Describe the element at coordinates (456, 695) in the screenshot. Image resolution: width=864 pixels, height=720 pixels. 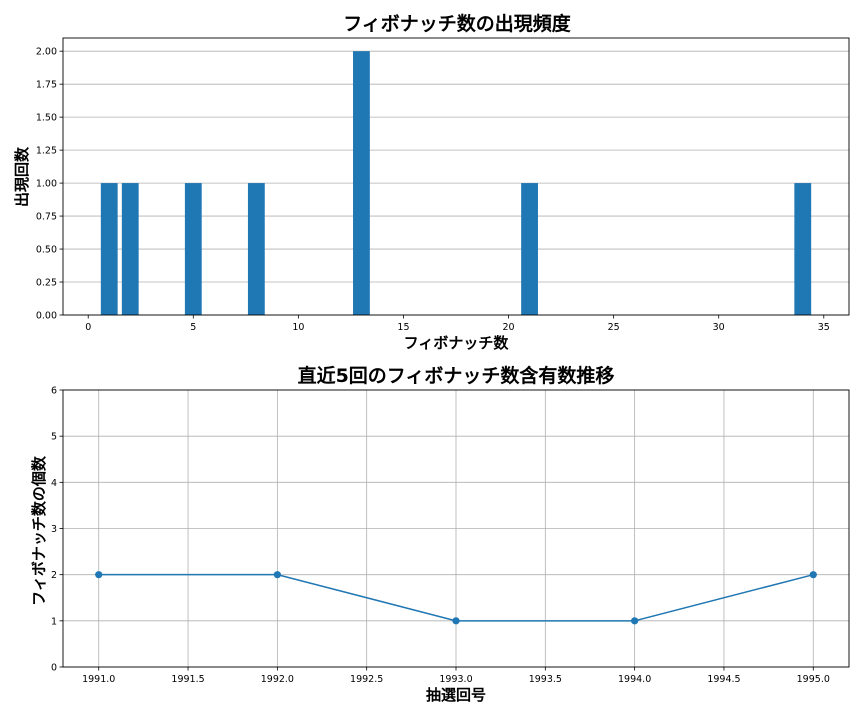
I see `x-axis-label: 抽選回号` at that location.